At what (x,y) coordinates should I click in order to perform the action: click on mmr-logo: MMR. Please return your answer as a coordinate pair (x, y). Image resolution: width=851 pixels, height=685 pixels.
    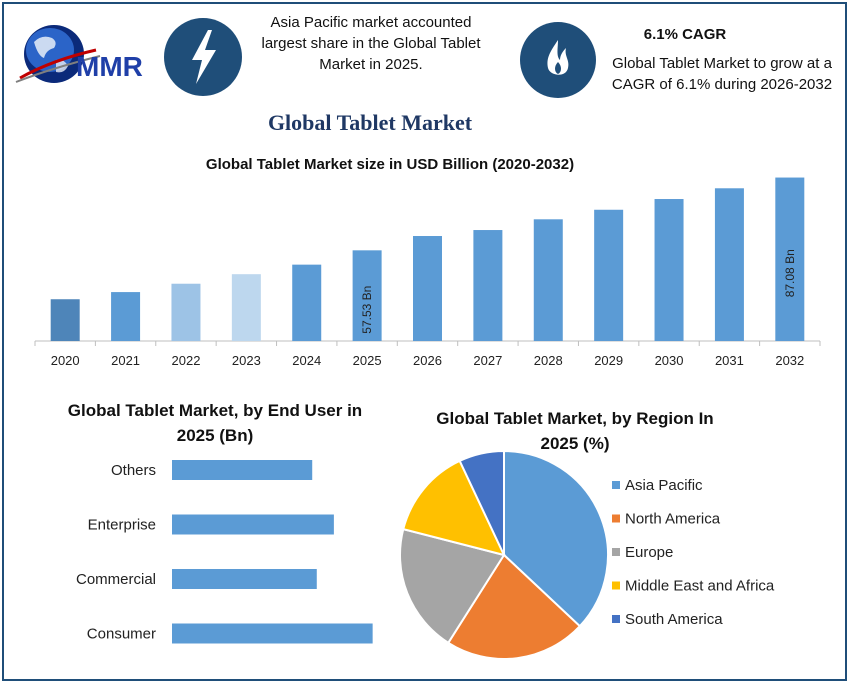
    Looking at the image, I should click on (87, 55).